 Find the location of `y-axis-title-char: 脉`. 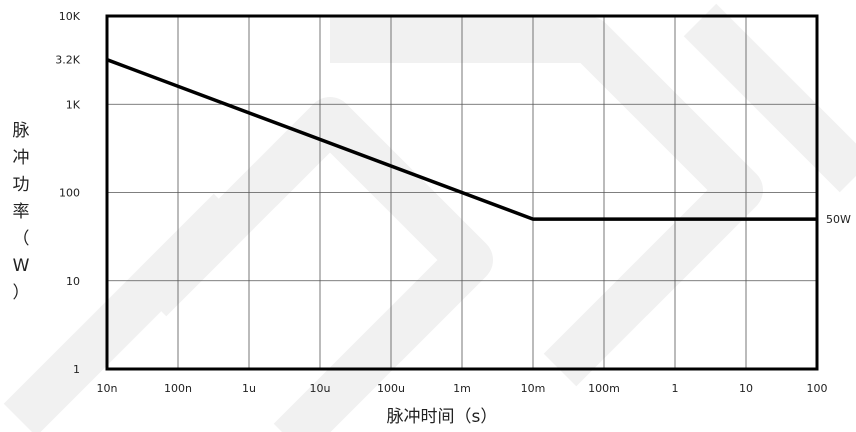

y-axis-title-char: 脉 is located at coordinates (21, 131).